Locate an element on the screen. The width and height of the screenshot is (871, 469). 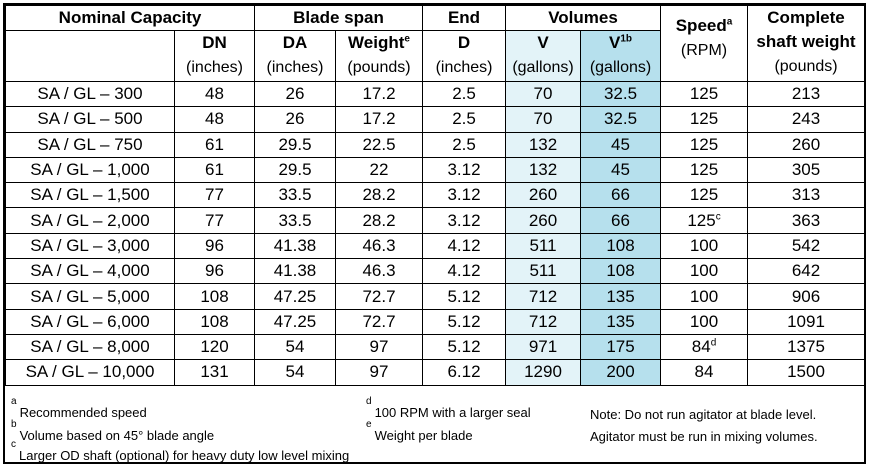
capacity-cell-value: SA / GL – 500 is located at coordinates (90, 119).